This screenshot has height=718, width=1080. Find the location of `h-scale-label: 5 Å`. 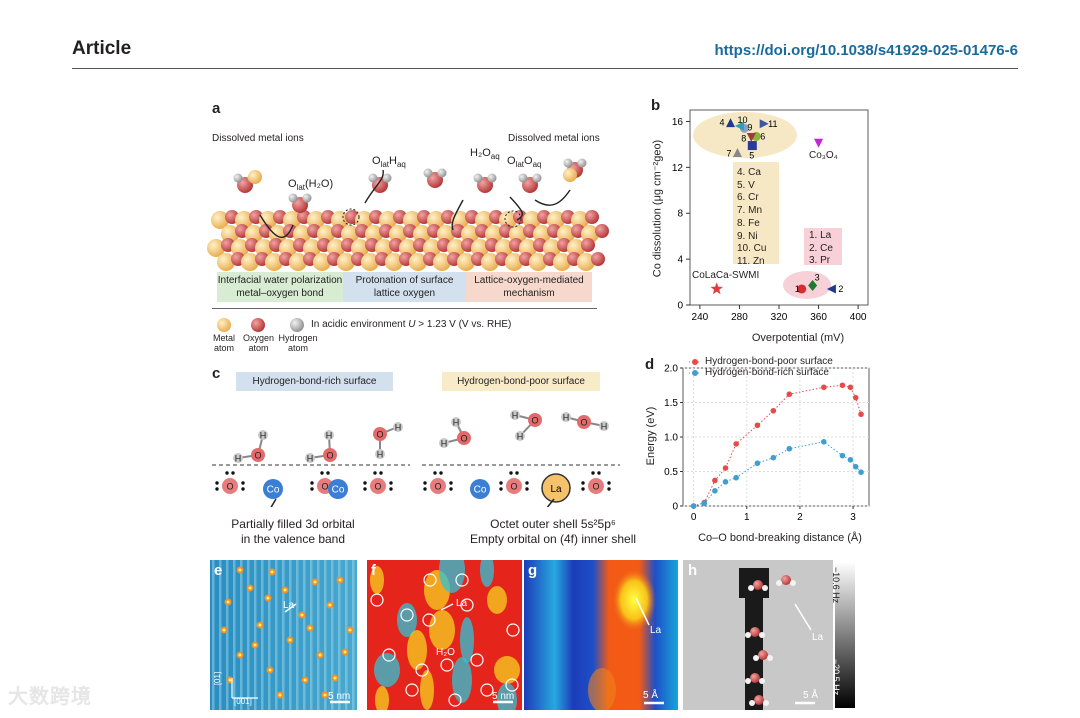

h-scale-label: 5 Å is located at coordinates (811, 695).